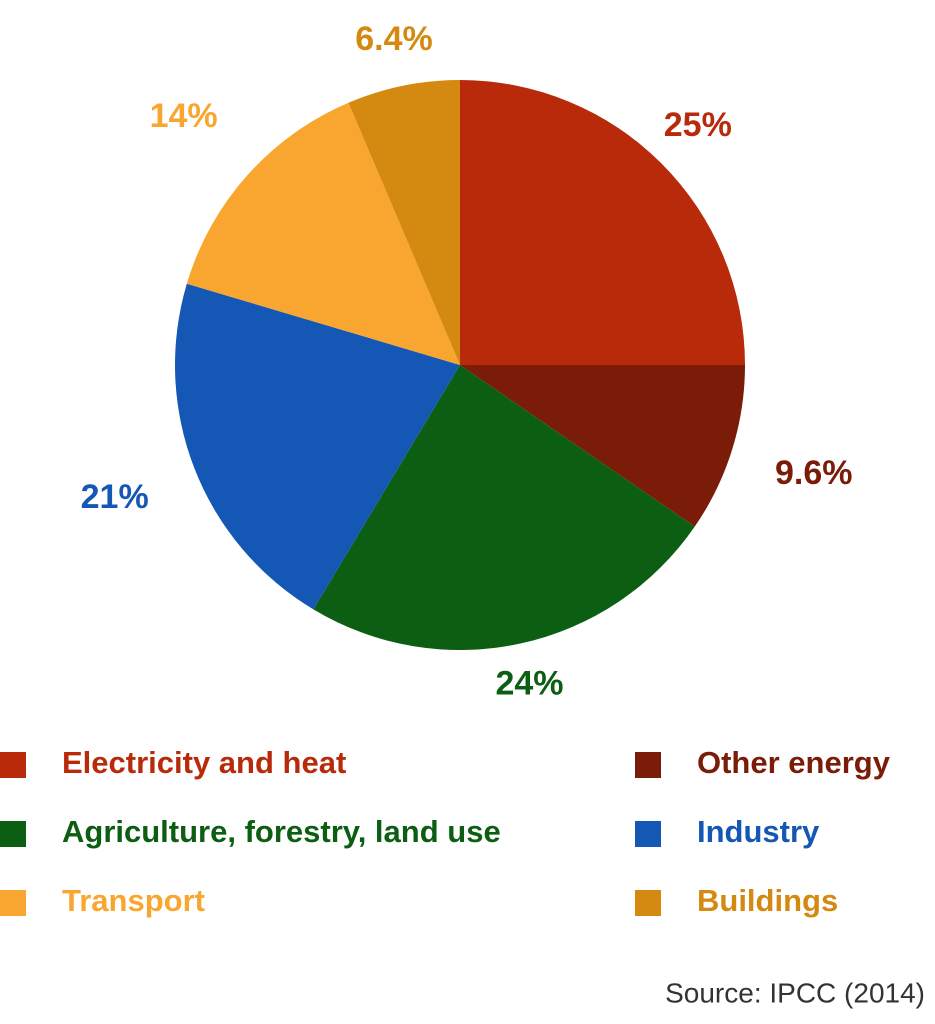  I want to click on legend-label: Transport, so click(133, 900).